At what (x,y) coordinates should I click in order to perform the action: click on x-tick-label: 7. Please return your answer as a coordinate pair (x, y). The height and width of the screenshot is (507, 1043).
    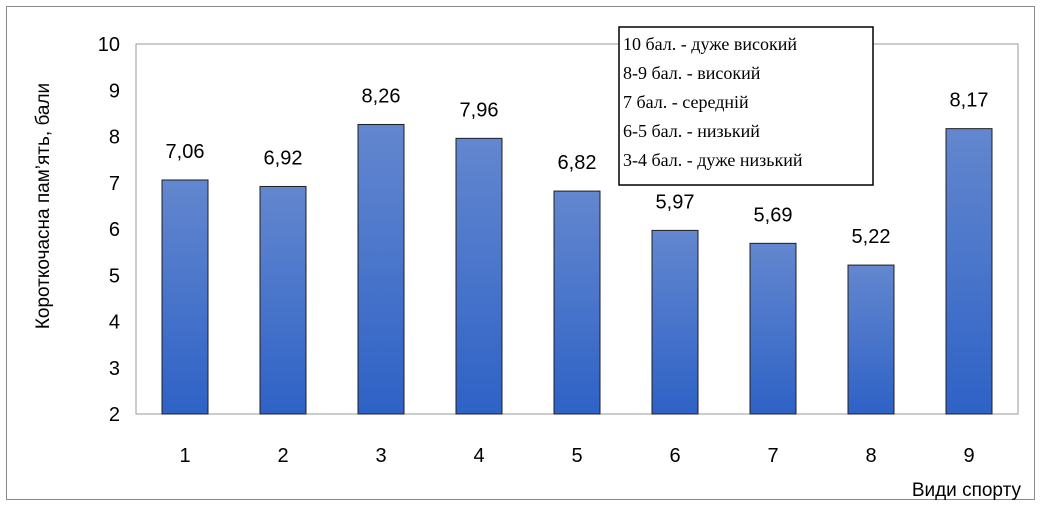
    Looking at the image, I should click on (772, 456).